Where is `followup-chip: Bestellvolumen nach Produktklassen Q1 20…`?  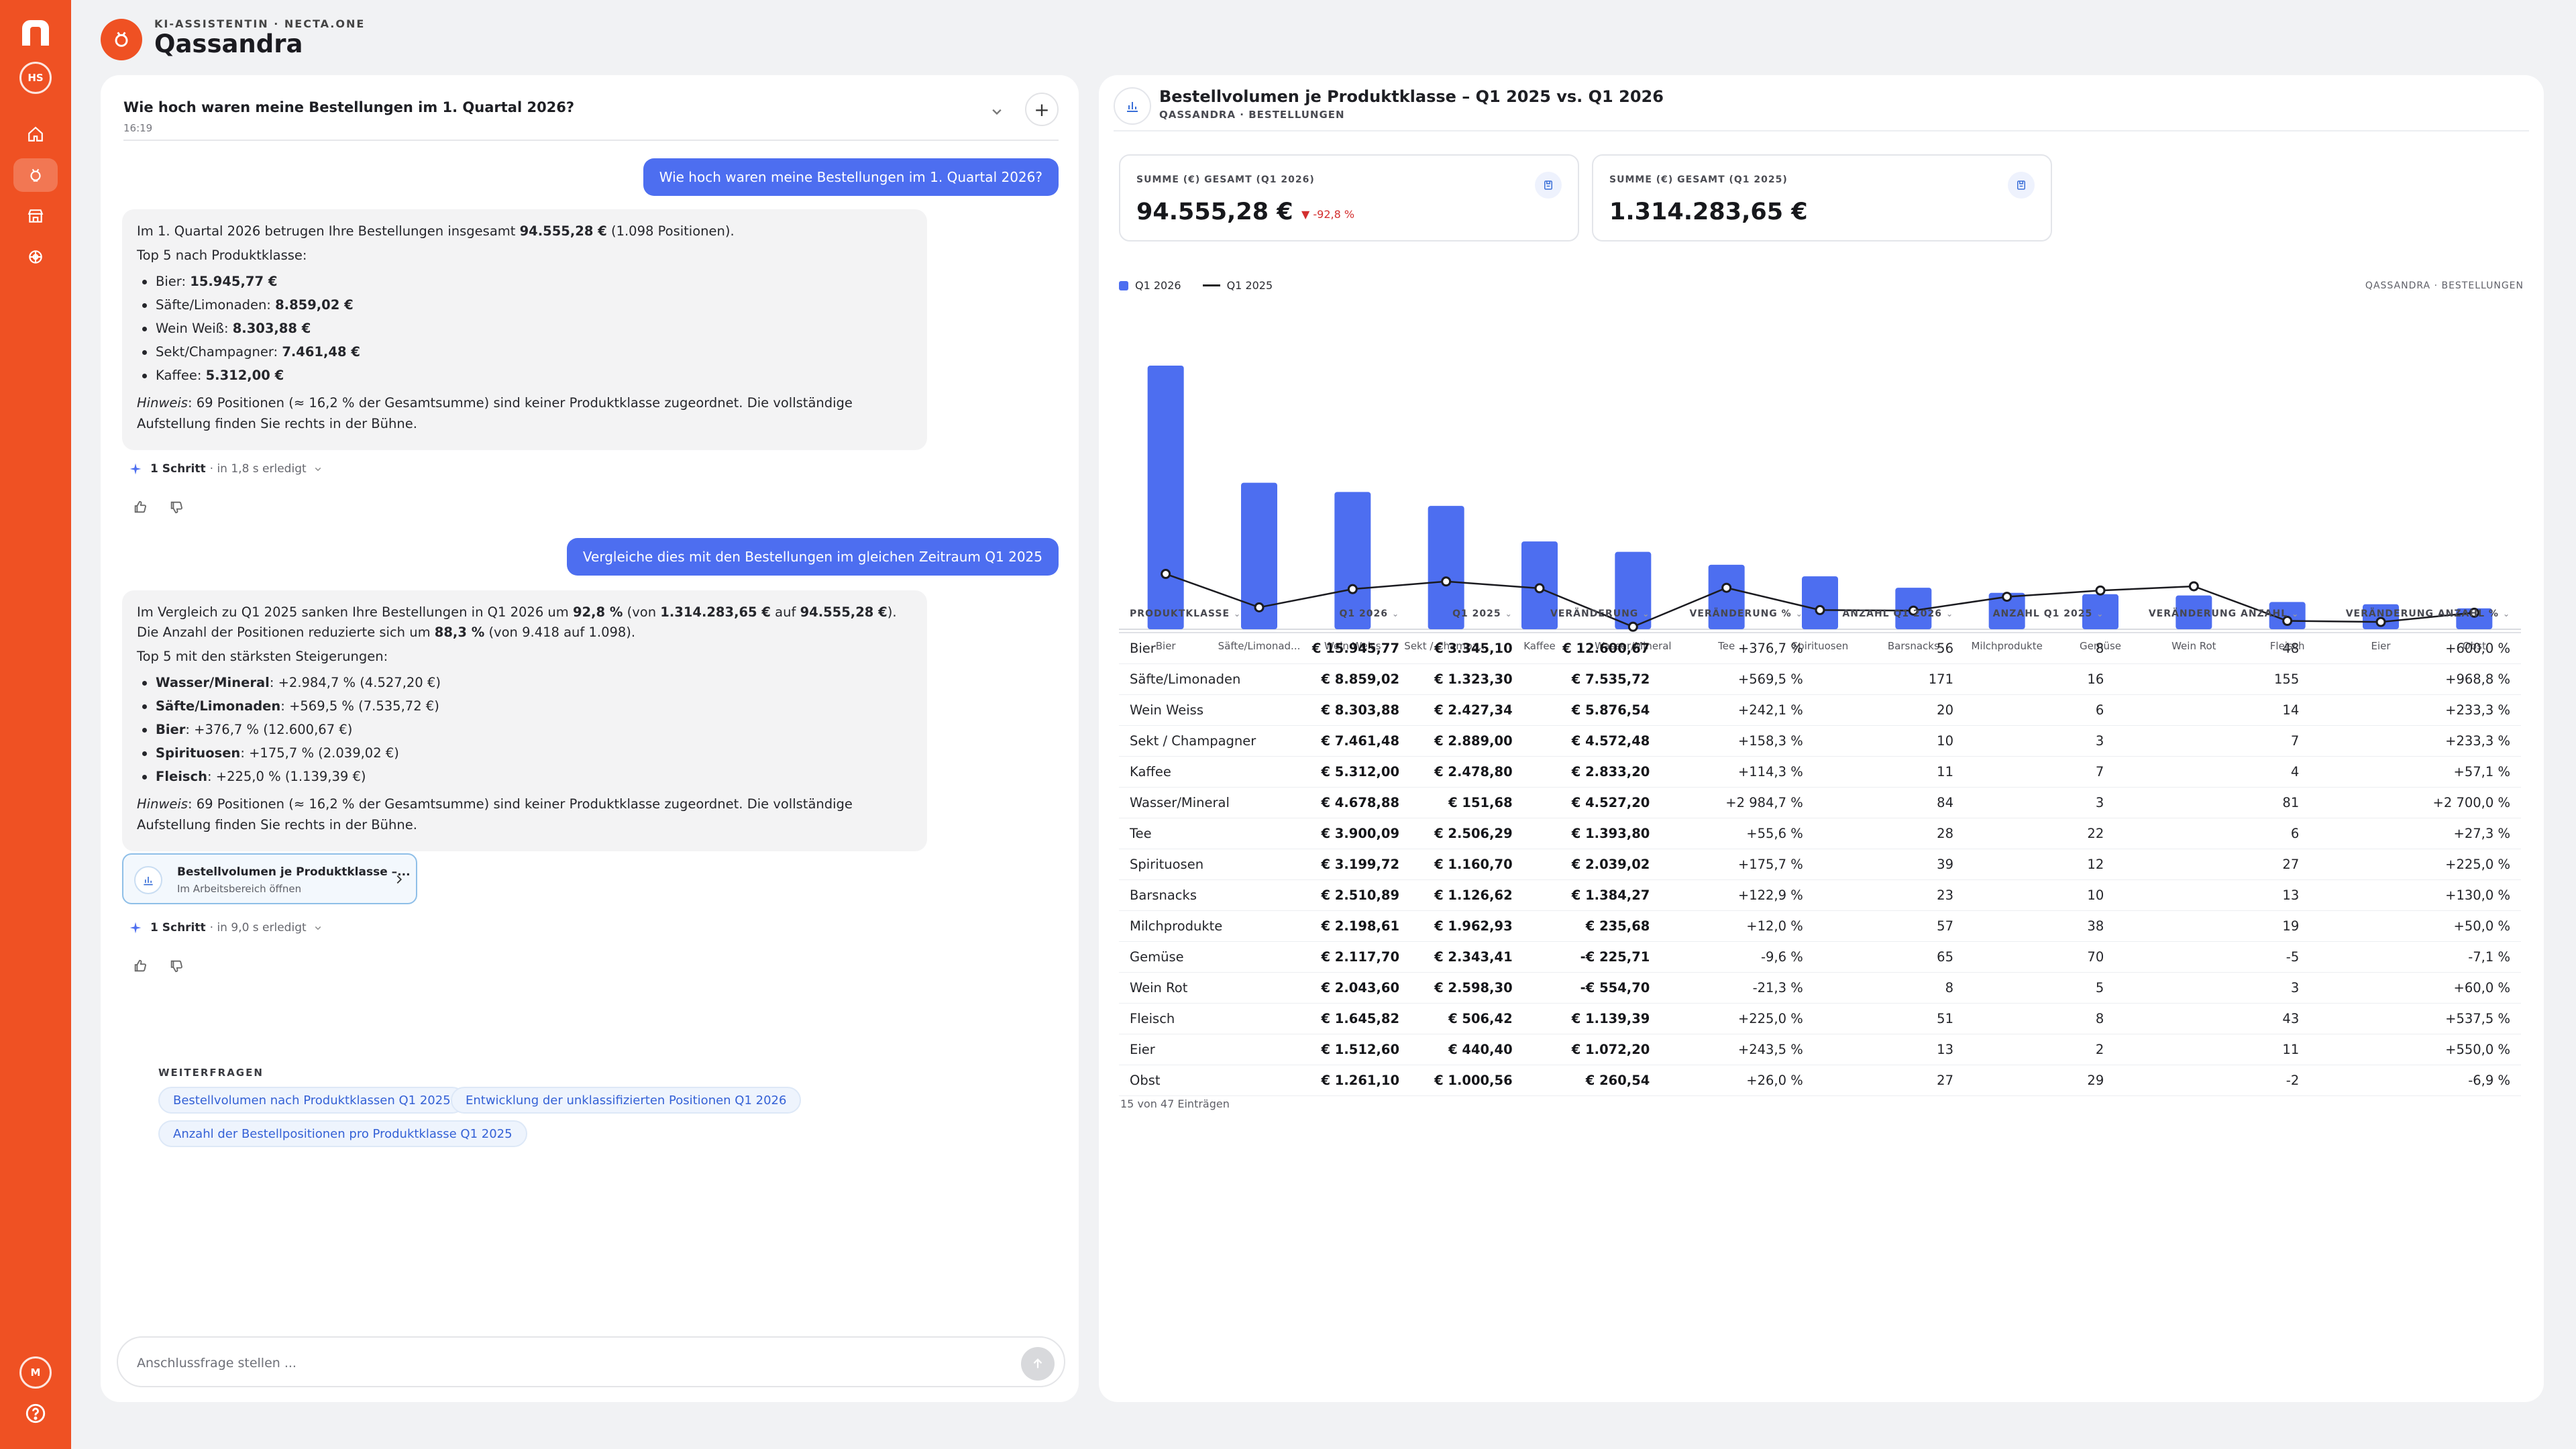 followup-chip: Bestellvolumen nach Produktklassen Q1 20… is located at coordinates (312, 1100).